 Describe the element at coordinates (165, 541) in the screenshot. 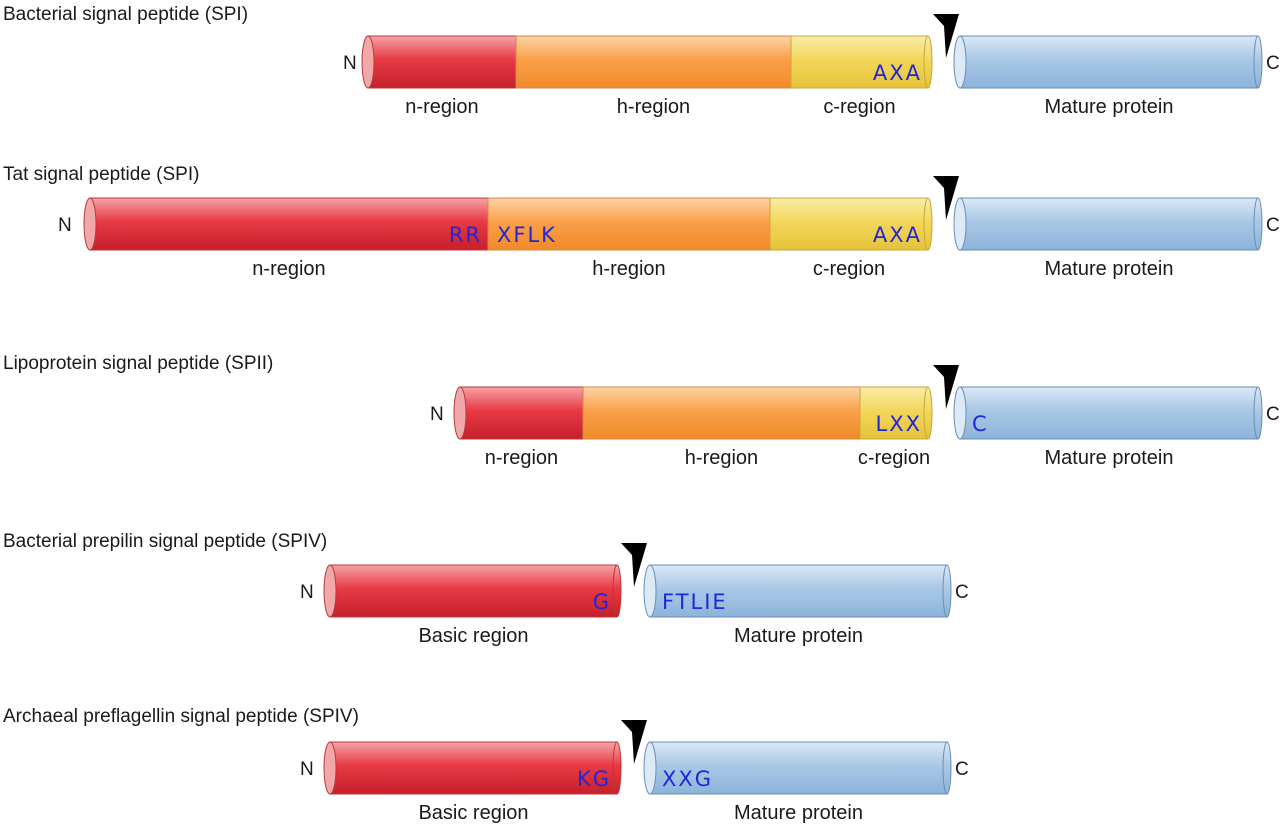

I see `row-title: Bacterial prepilin signal peptide (SPIV)` at that location.